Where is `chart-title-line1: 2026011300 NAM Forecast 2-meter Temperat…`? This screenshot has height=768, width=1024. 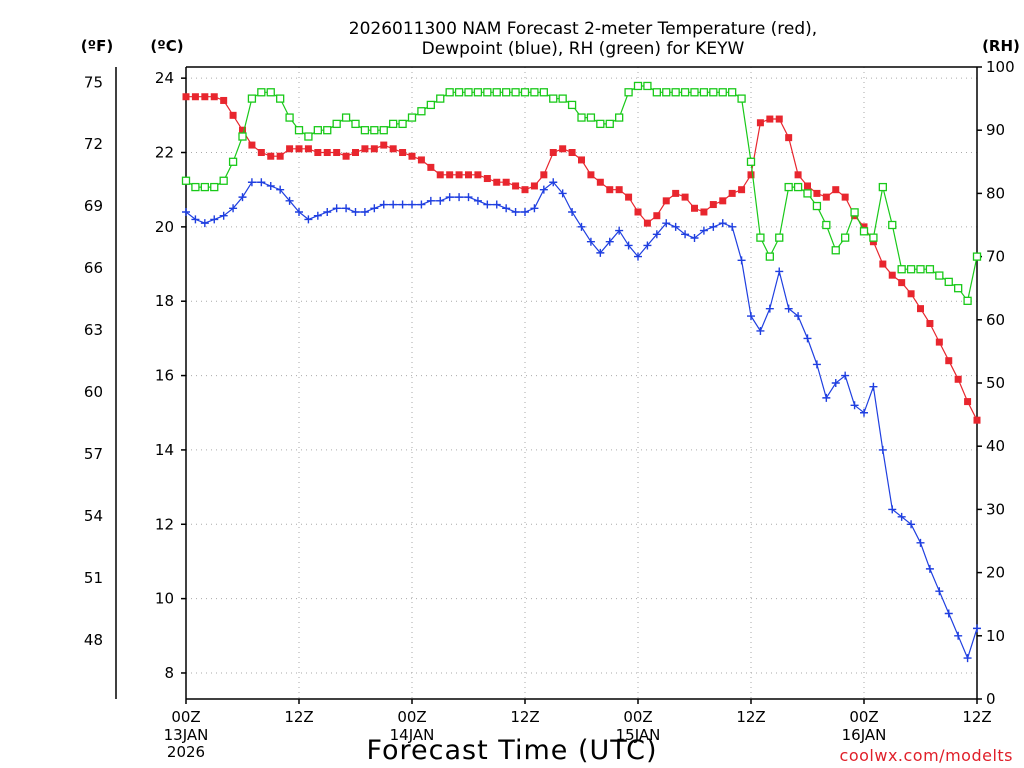 chart-title-line1: 2026011300 NAM Forecast 2-meter Temperat… is located at coordinates (583, 29).